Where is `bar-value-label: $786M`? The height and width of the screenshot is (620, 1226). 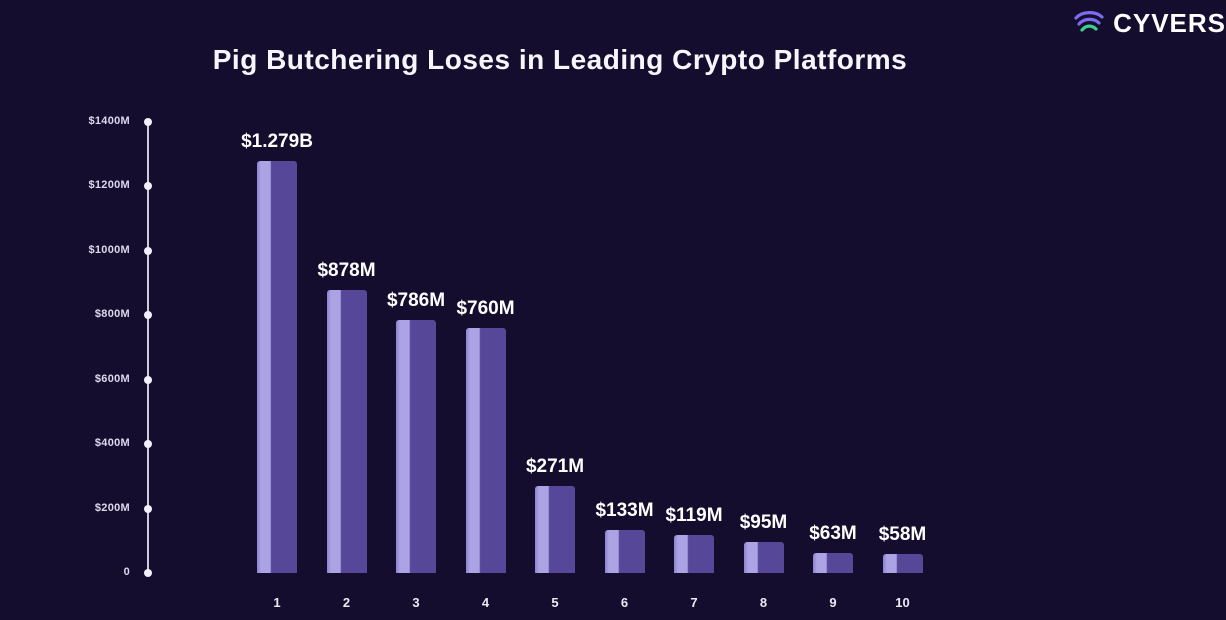
bar-value-label: $786M is located at coordinates (416, 300).